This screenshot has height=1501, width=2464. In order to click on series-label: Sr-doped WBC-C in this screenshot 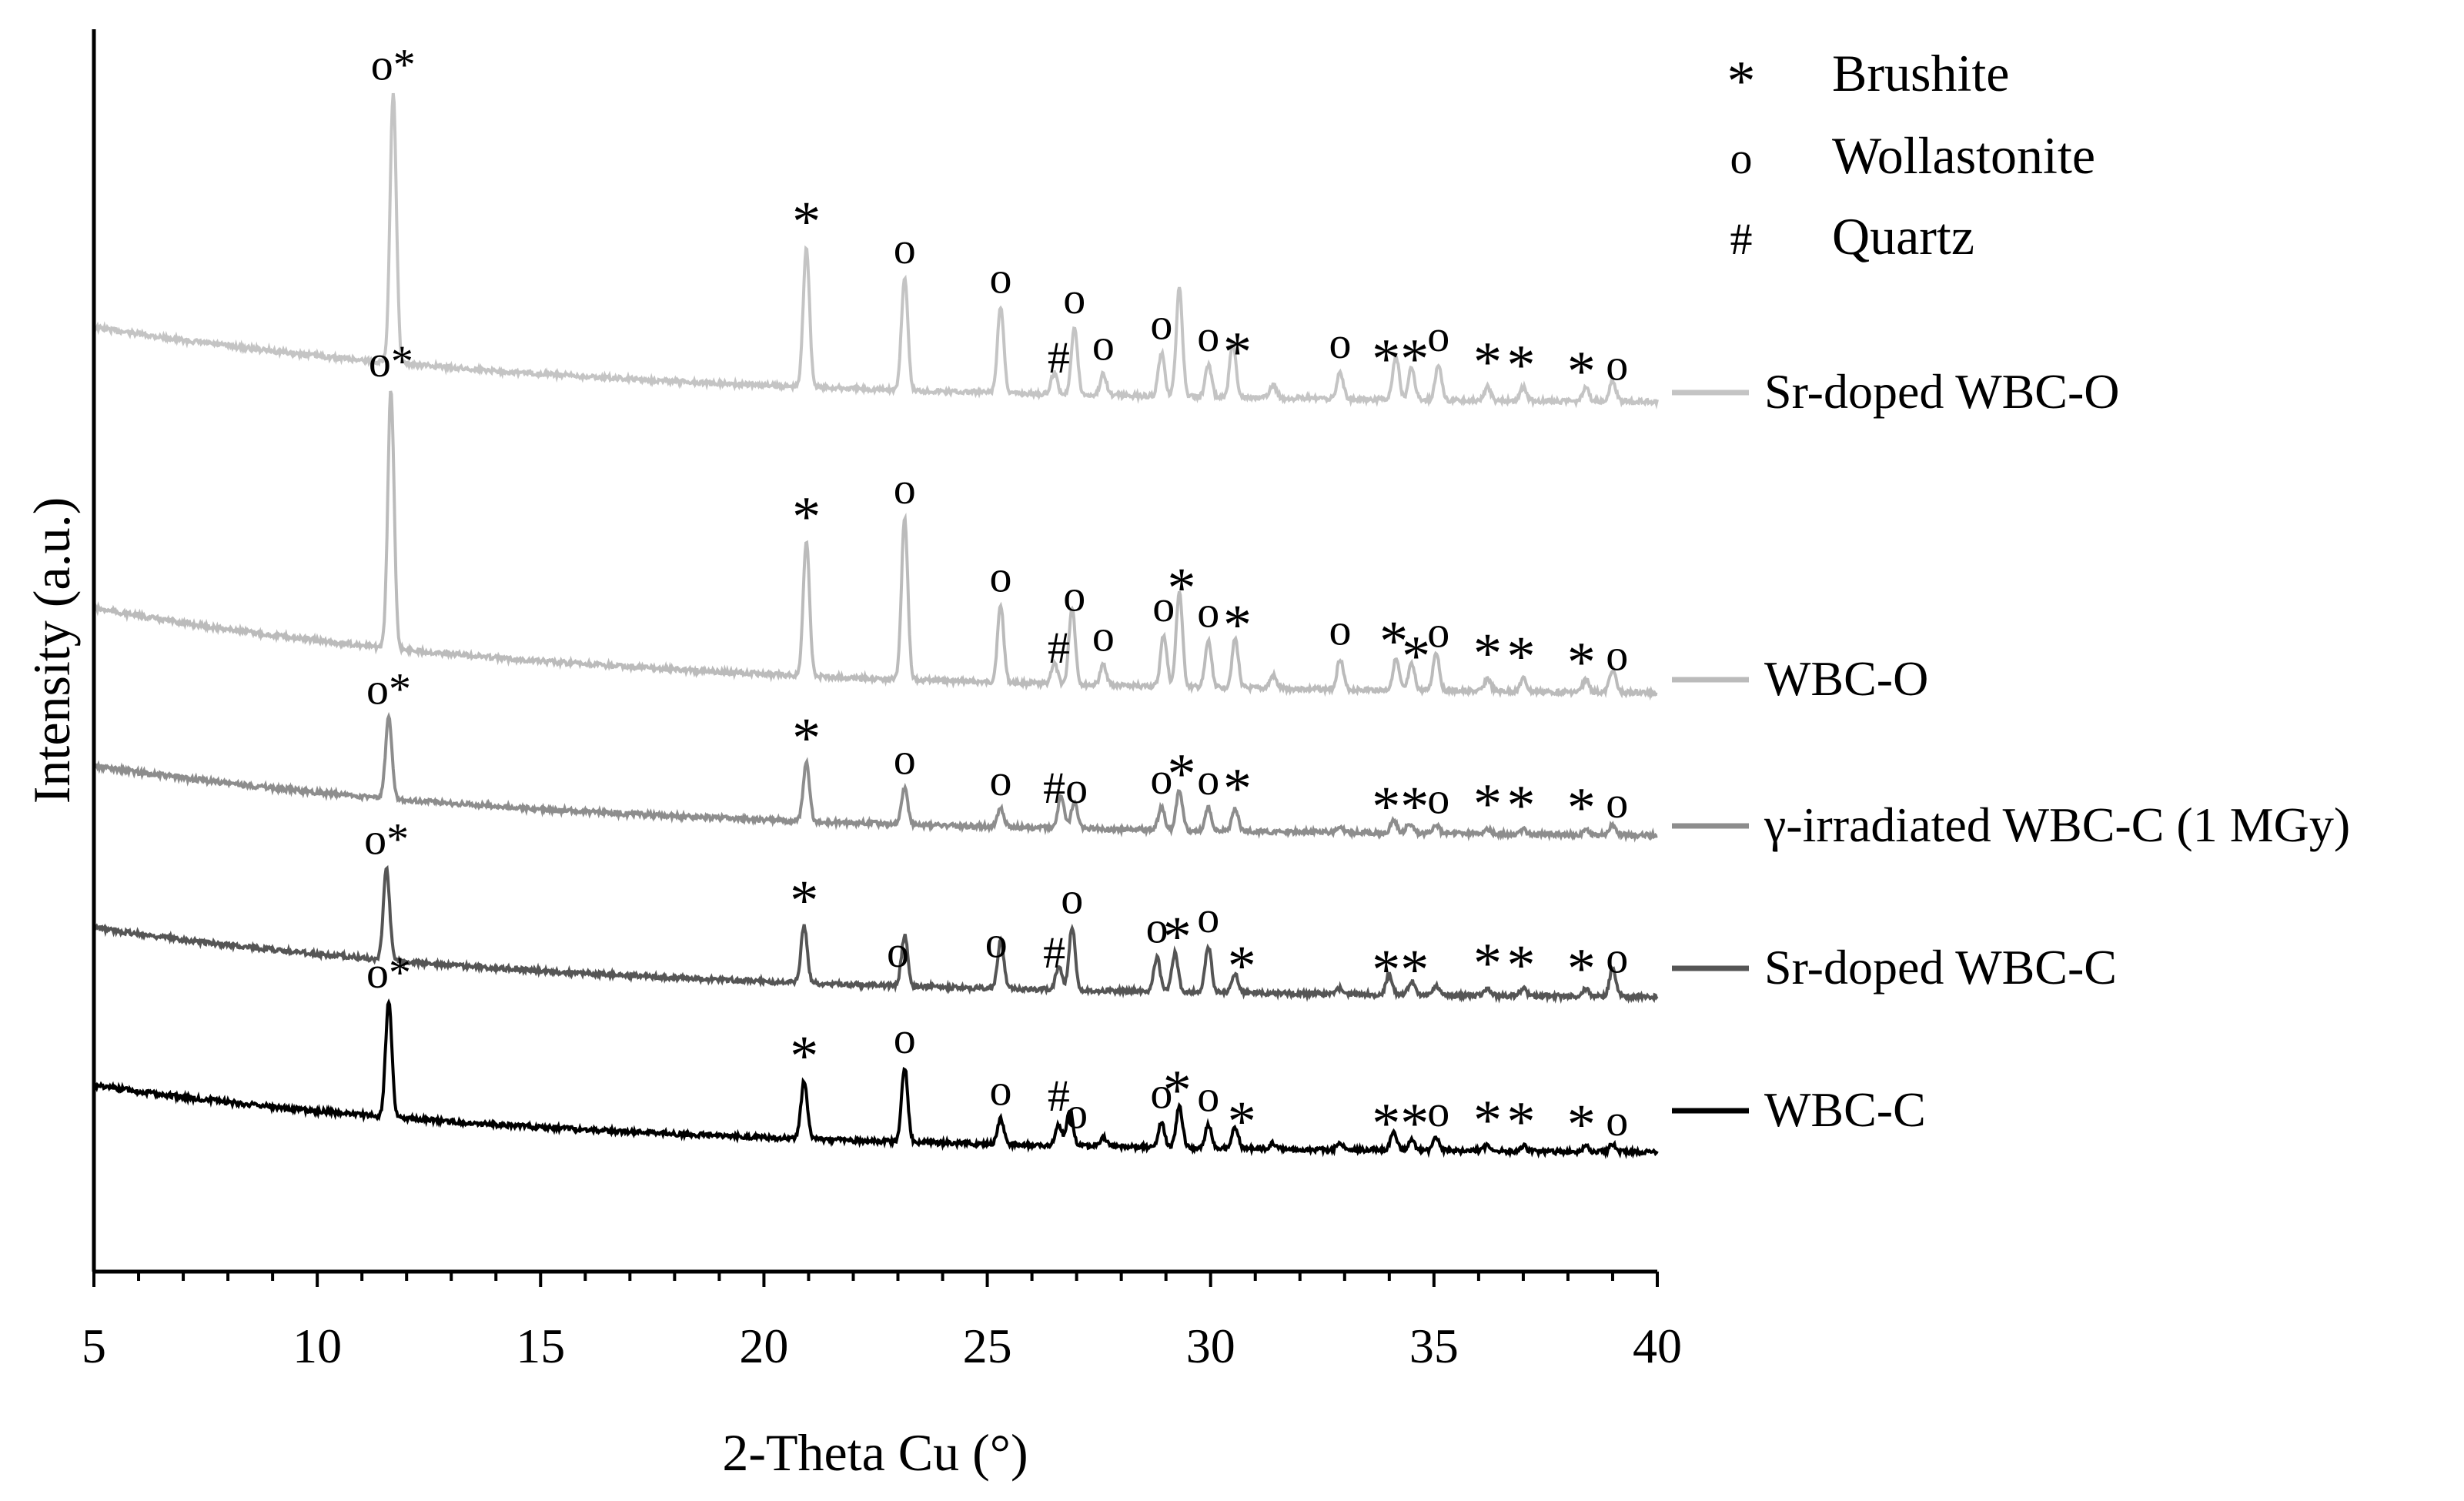, I will do `click(1941, 967)`.